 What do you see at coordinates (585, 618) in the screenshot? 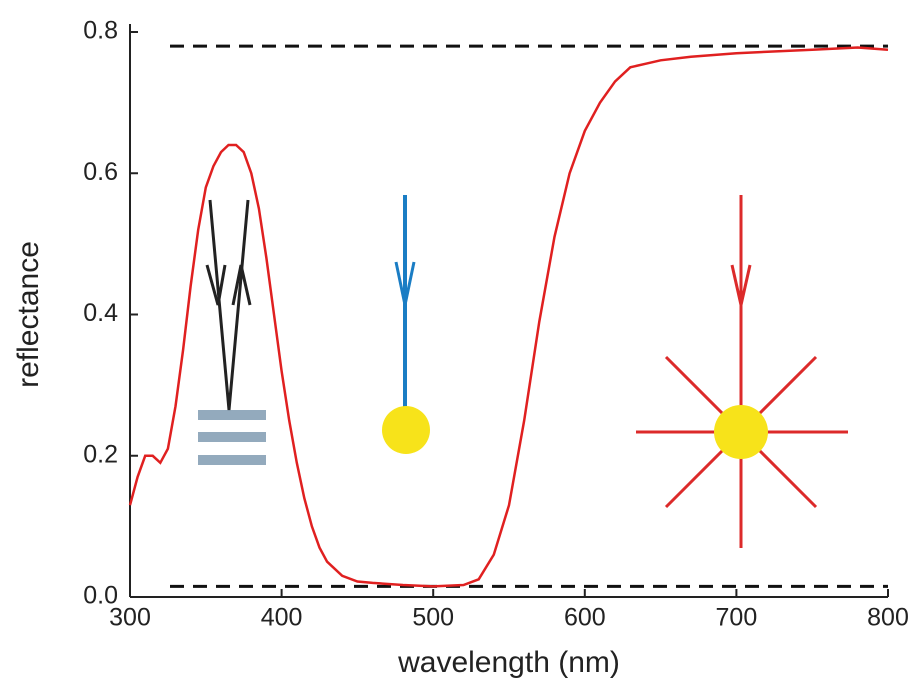
I see `x-tick-label: 600` at bounding box center [585, 618].